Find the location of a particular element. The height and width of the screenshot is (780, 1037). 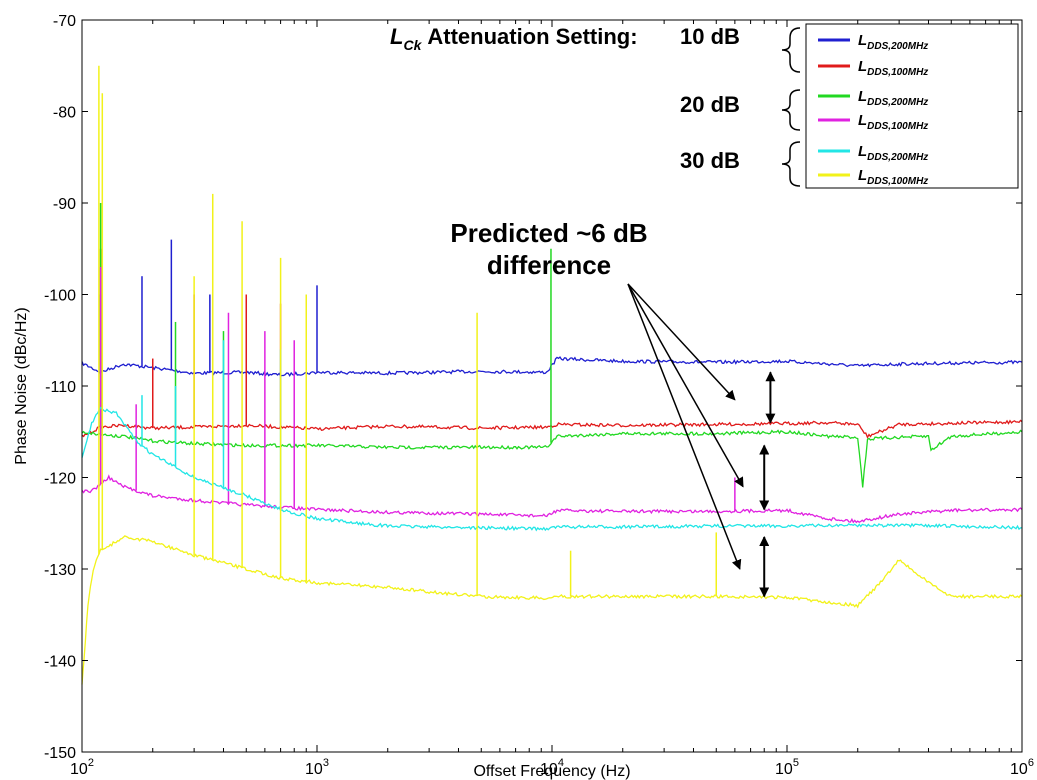

y-tick-label: -70 is located at coordinates (64, 21).